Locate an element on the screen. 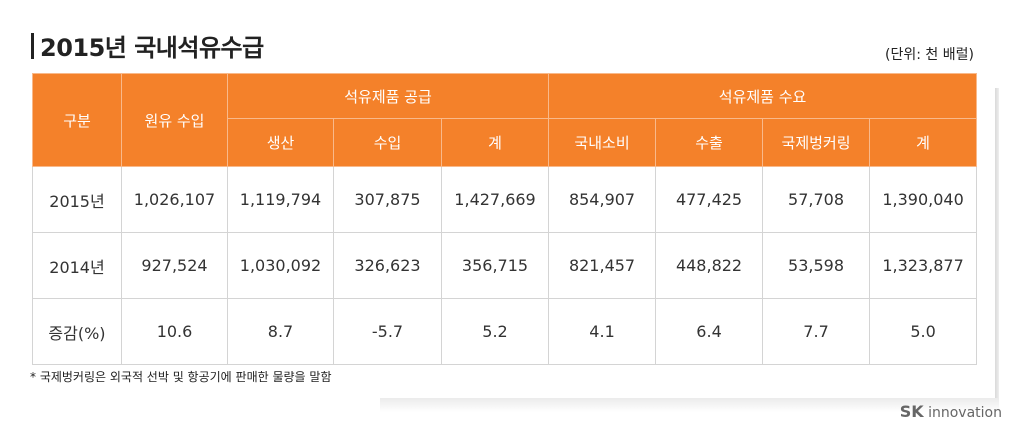 Image resolution: width=1024 pixels, height=440 pixels. title-accent-bar is located at coordinates (32, 46).